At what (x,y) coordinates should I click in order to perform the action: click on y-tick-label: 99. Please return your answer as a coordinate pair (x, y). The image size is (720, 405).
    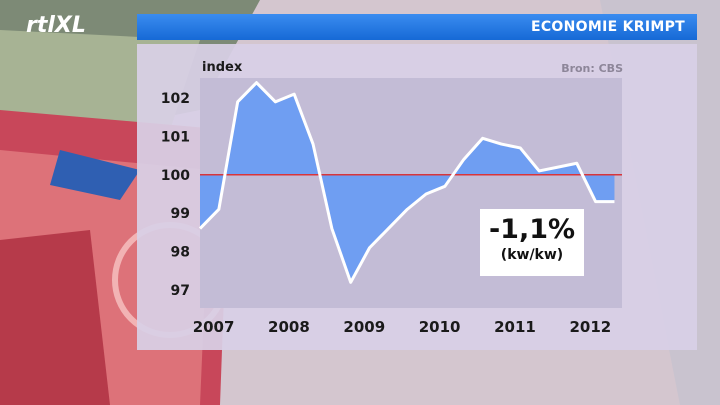
    Looking at the image, I should click on (180, 214).